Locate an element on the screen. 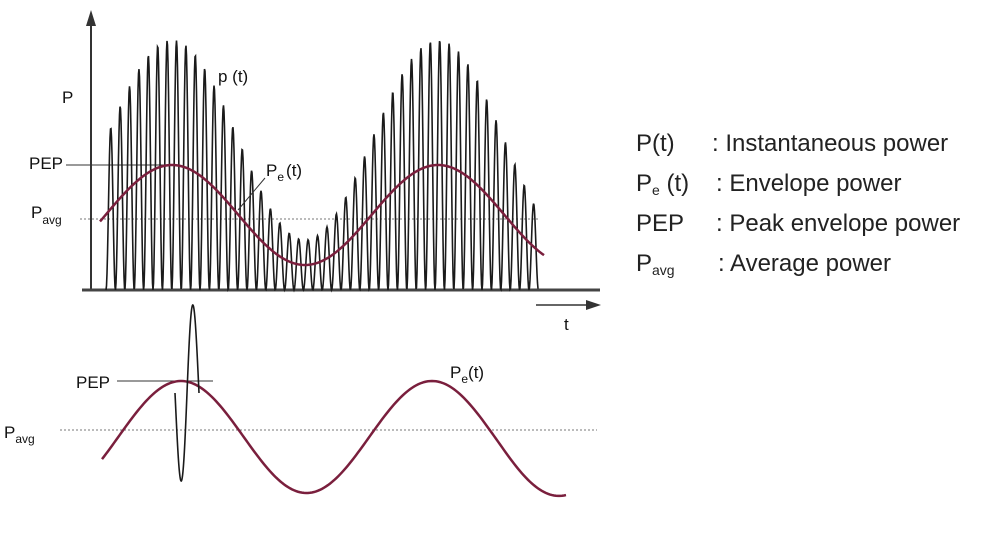 This screenshot has width=1000, height=540. lower-envelope-arg: (t) is located at coordinates (476, 372).